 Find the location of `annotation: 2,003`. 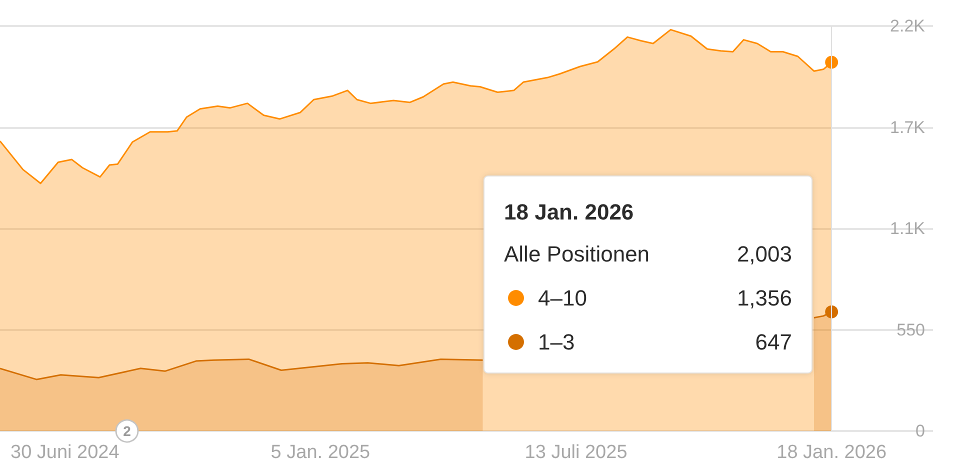

annotation: 2,003 is located at coordinates (764, 254).